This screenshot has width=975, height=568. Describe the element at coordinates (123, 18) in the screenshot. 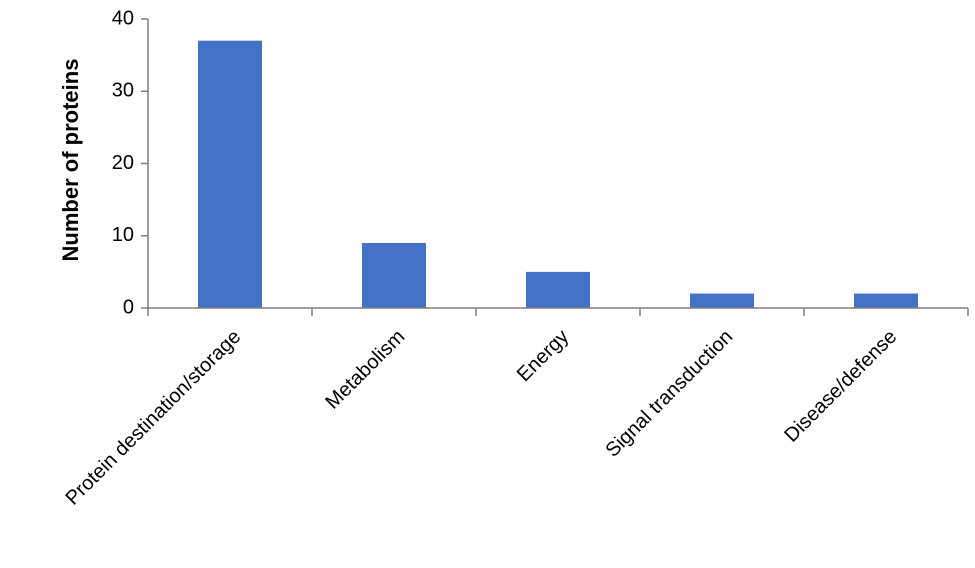

I see `y-tick-label: 40` at that location.